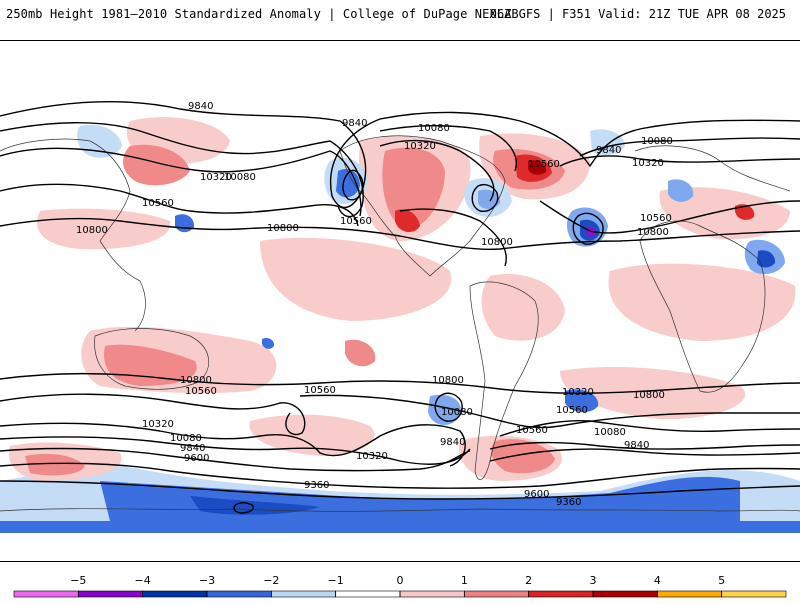  What do you see at coordinates (636, 445) in the screenshot?
I see `label-s-9840-c: 9840` at bounding box center [636, 445].